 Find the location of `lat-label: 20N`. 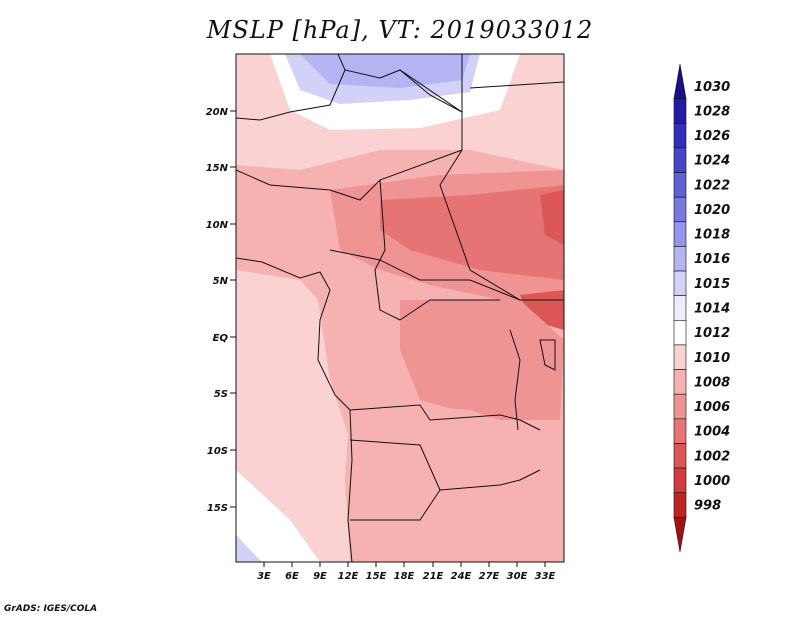

lat-label: 20N is located at coordinates (217, 112).